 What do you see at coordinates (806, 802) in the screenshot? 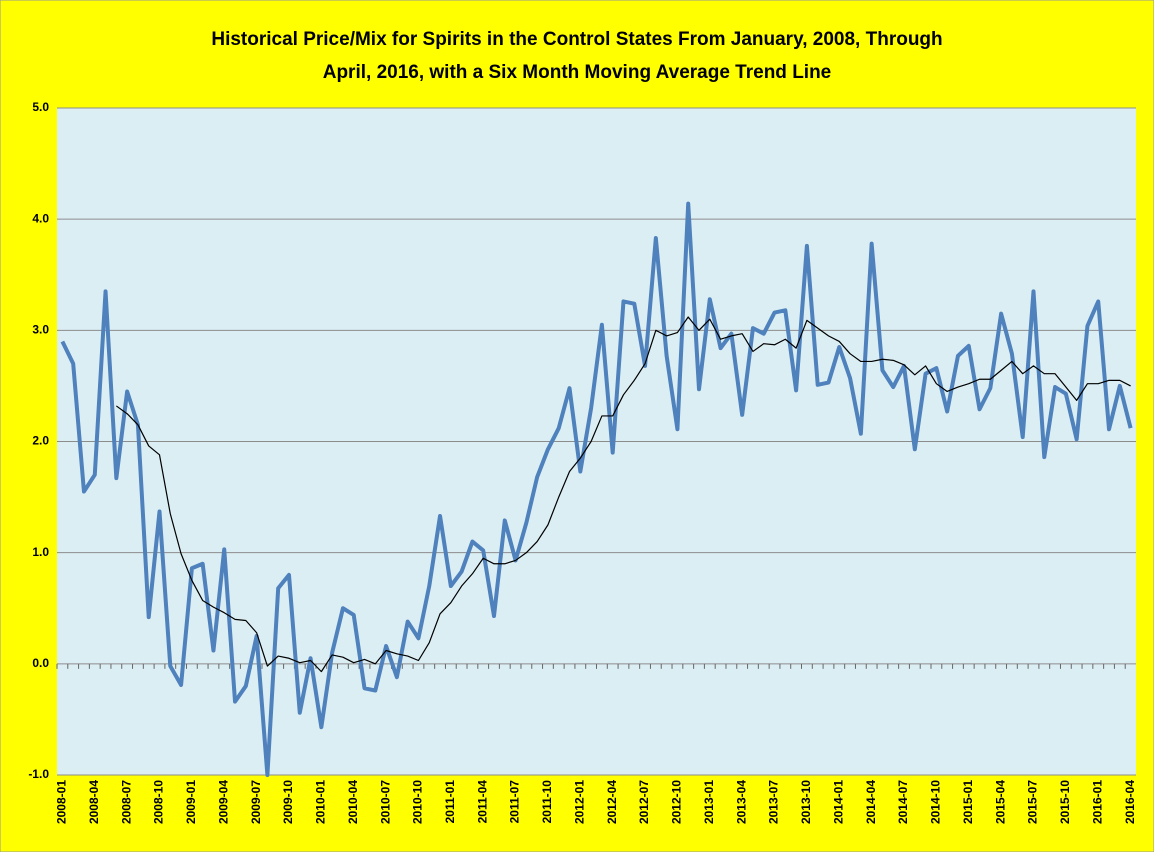
I see `x-tick-label: 2013-10` at bounding box center [806, 802].